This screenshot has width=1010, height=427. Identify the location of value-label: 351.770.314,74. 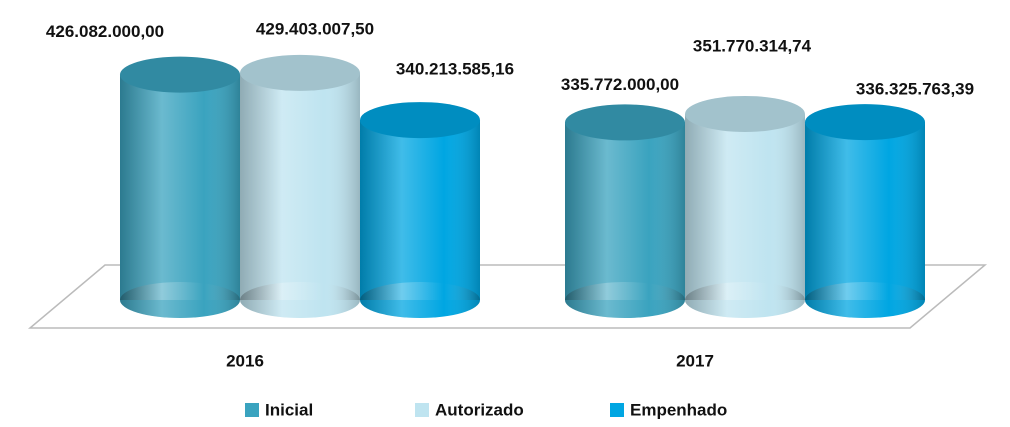
(752, 45).